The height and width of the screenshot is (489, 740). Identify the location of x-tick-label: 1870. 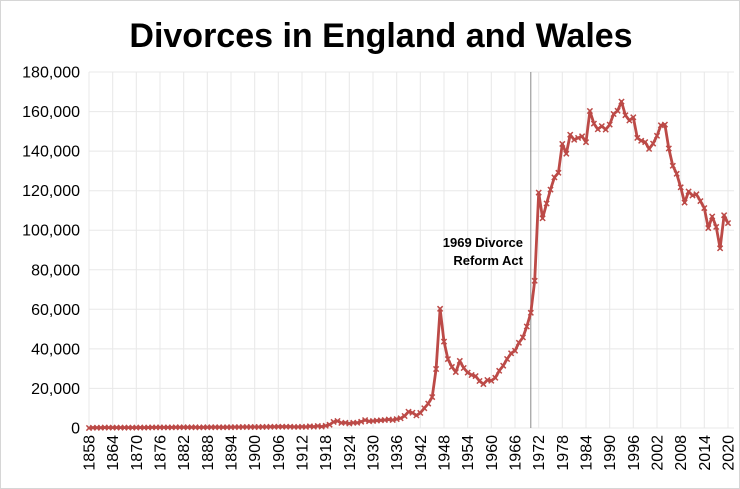
(137, 453).